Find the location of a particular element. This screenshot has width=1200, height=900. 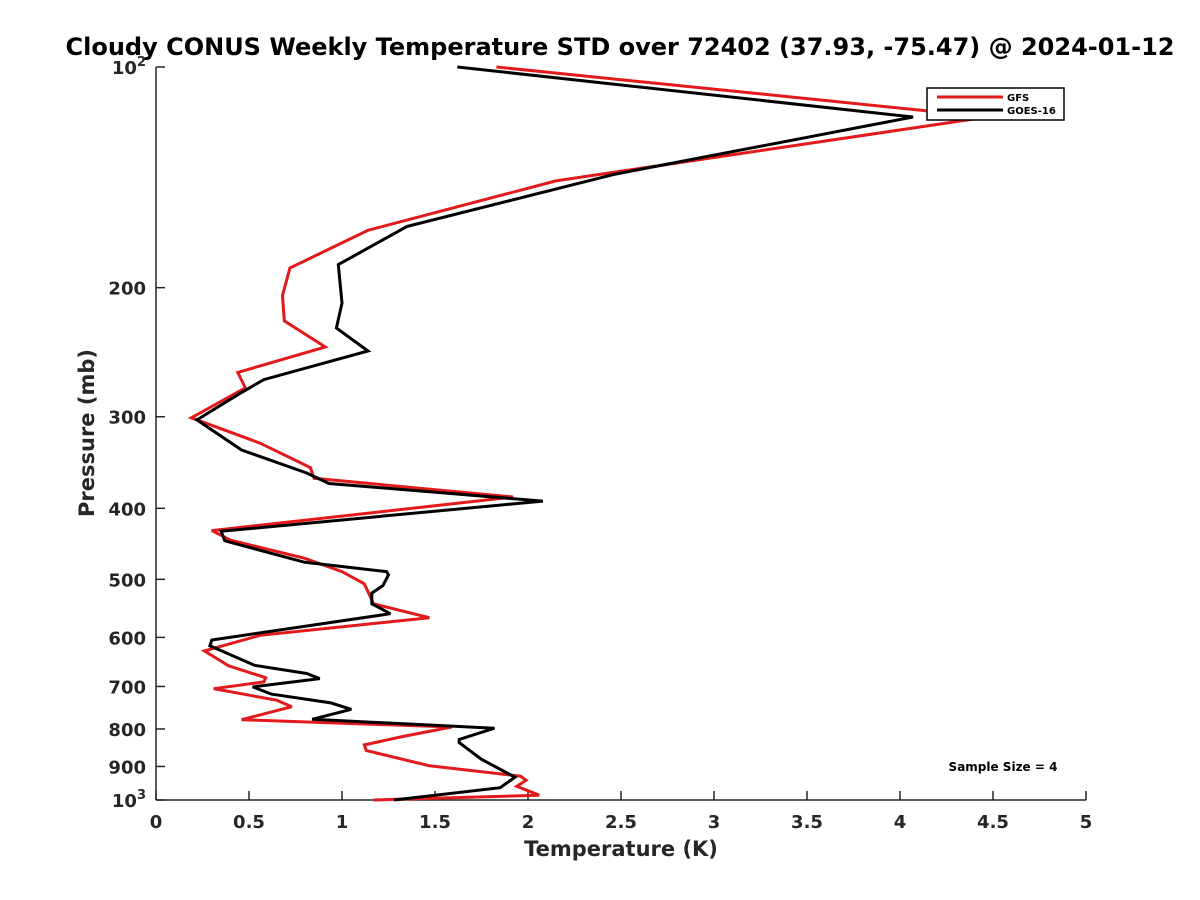

x-tick-label: 2 is located at coordinates (528, 822).